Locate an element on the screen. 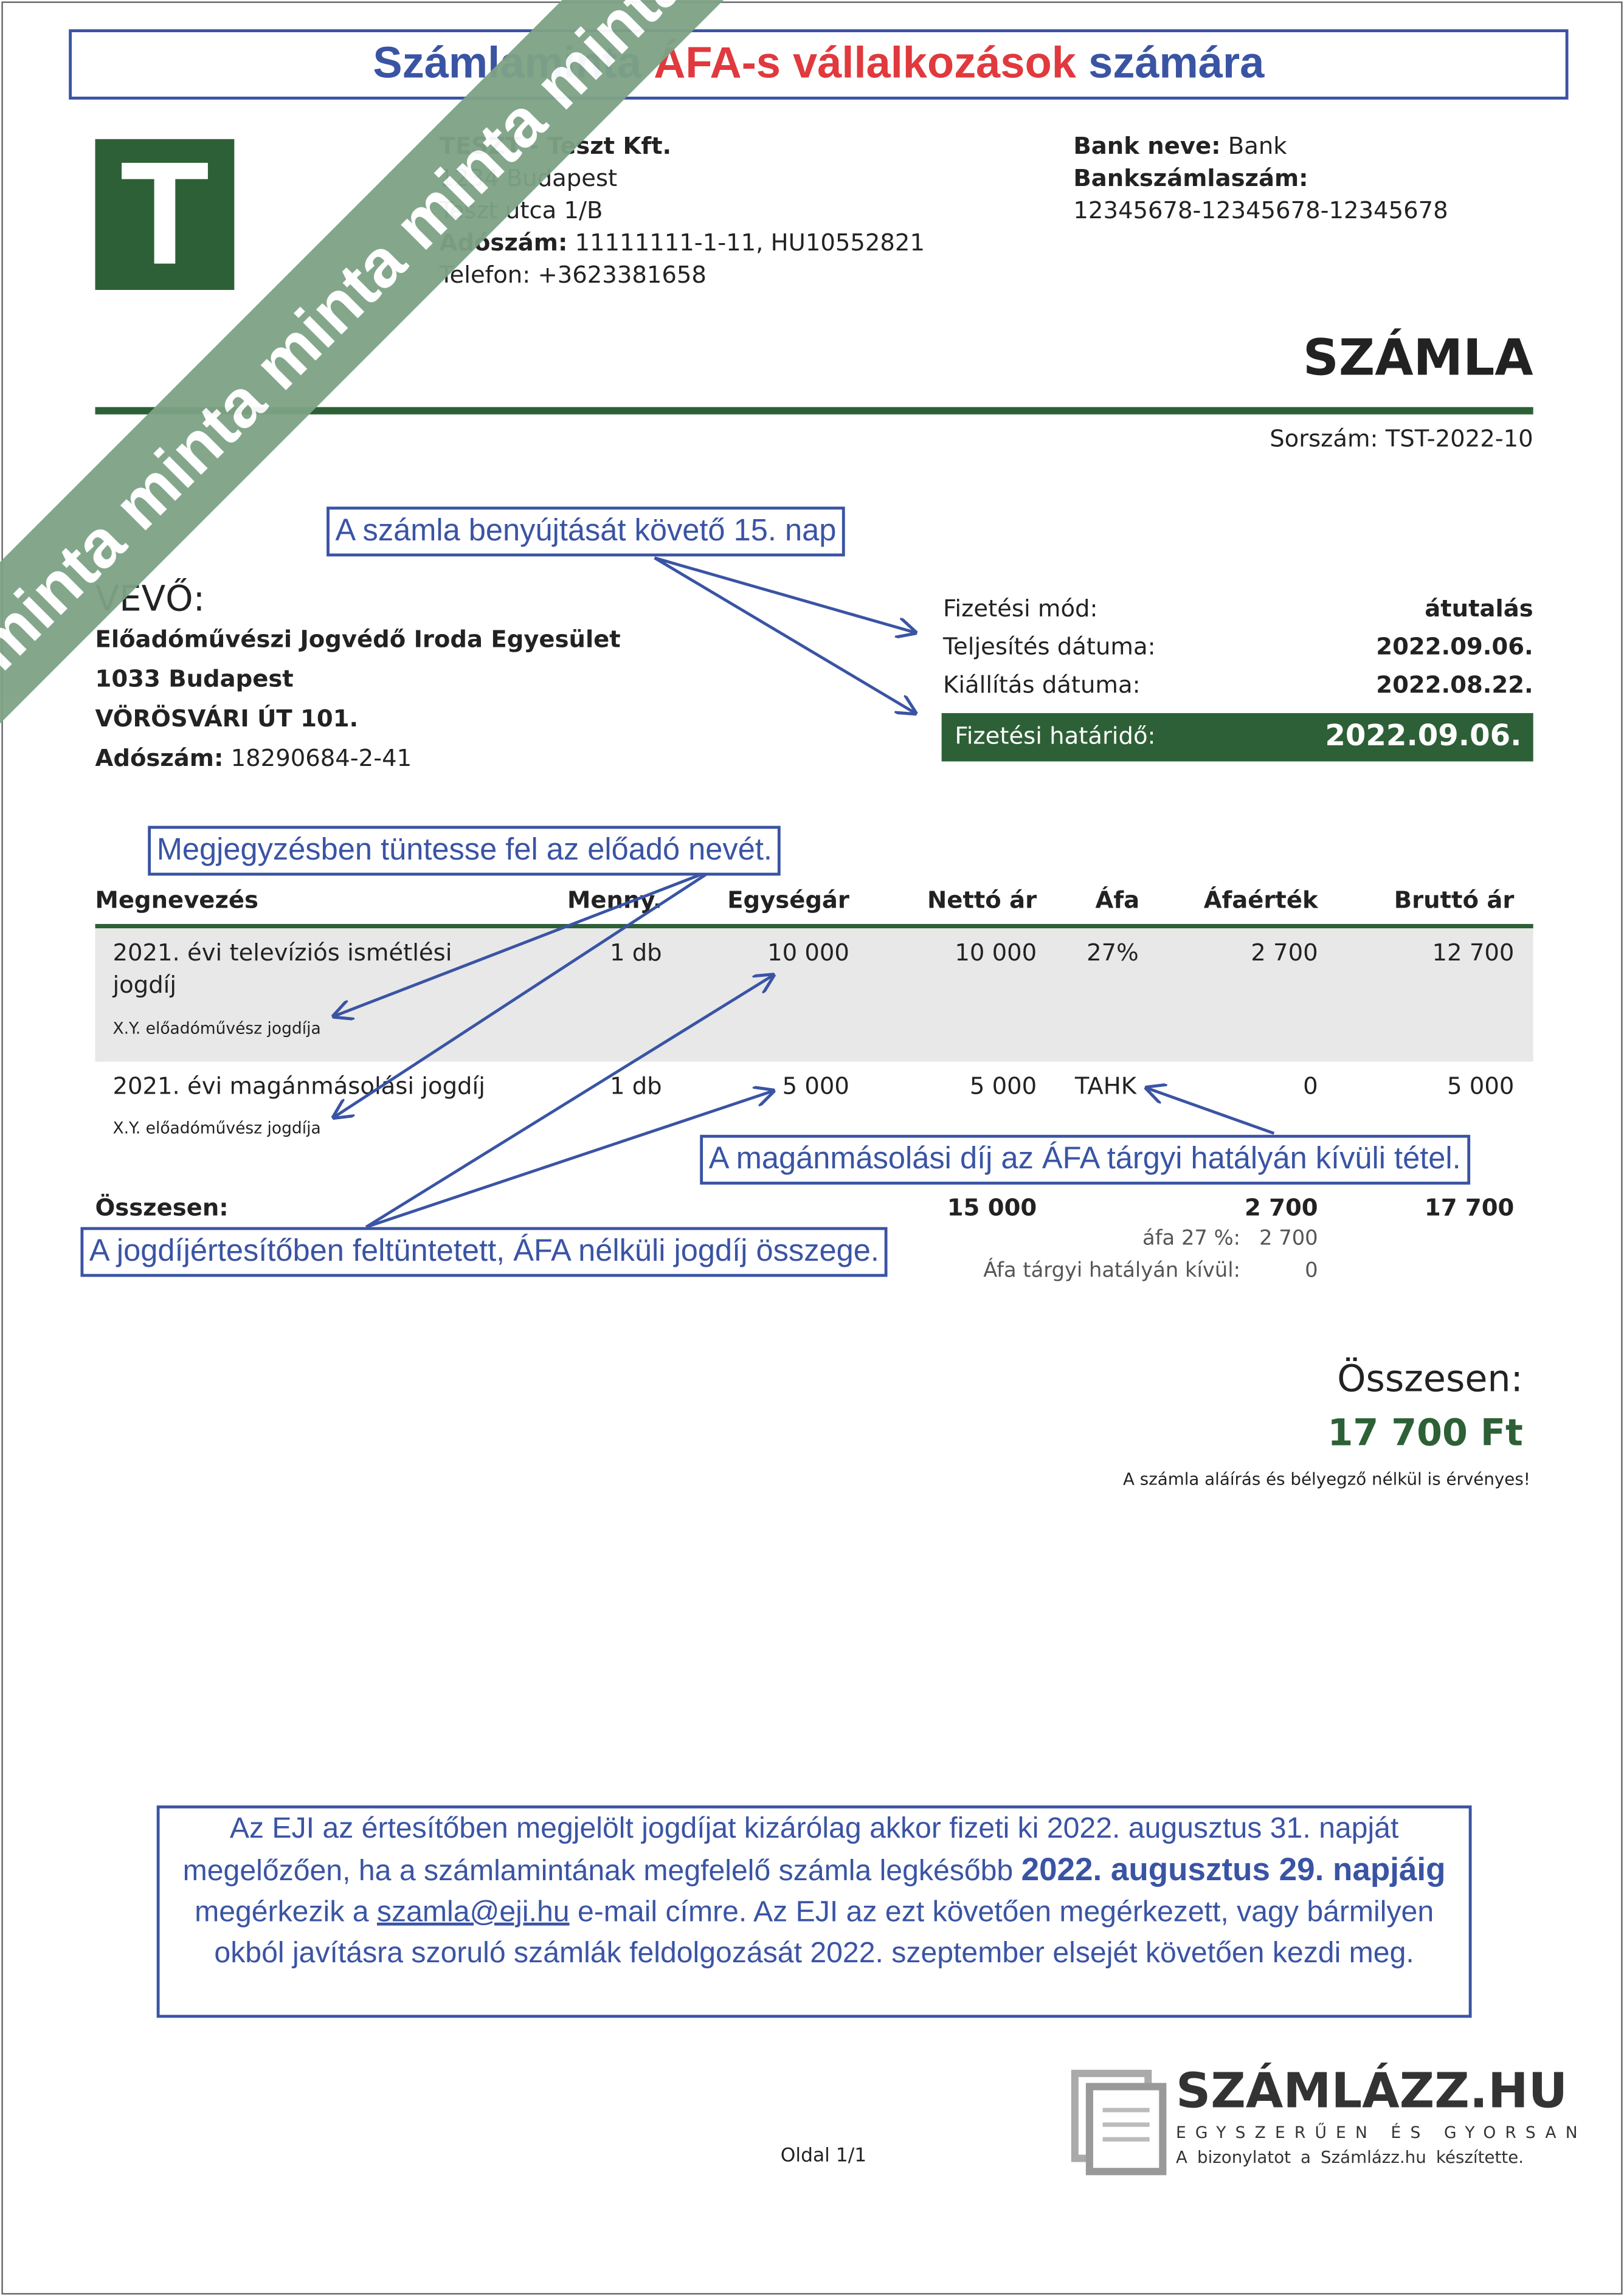 The image size is (1624, 2296). payment-value: 2022.09.06. is located at coordinates (1454, 646).